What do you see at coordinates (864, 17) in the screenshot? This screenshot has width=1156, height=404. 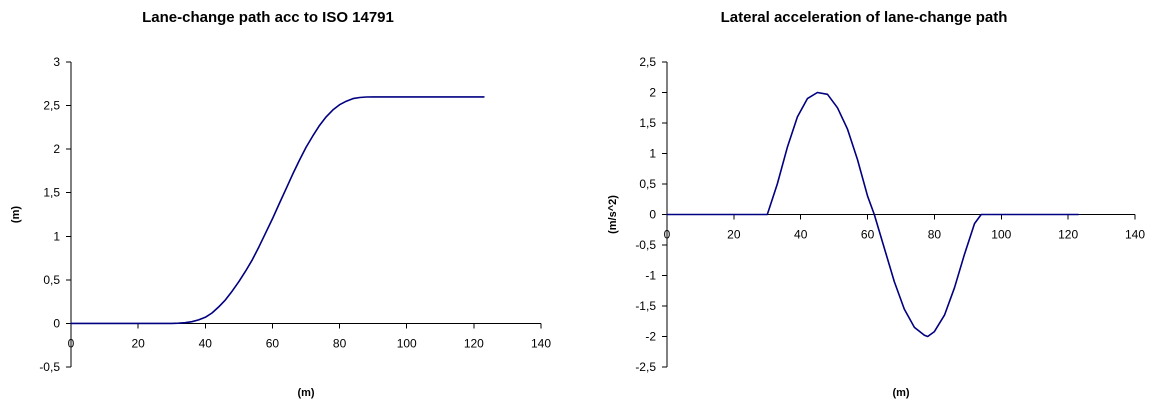 I see `chart-title: Lateral acceleration of lane-change path` at bounding box center [864, 17].